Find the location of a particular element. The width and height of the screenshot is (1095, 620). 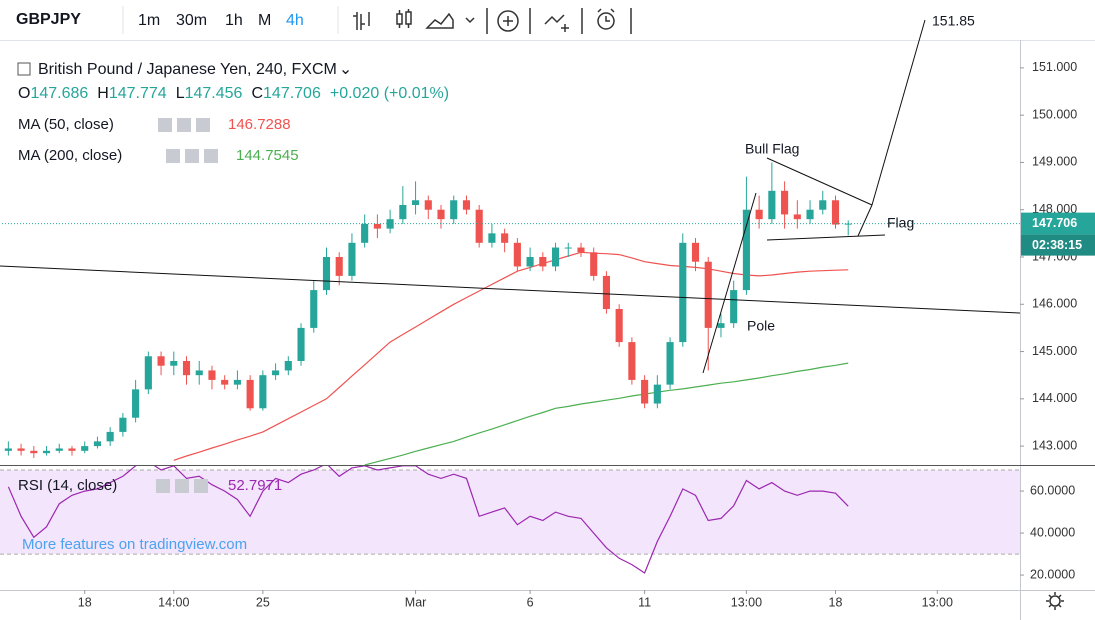

x-tick-label: 11 is located at coordinates (644, 602).